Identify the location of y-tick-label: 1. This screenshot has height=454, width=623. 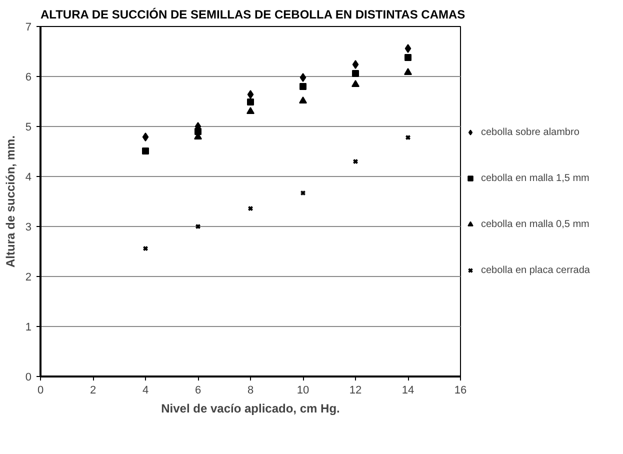
(28, 328).